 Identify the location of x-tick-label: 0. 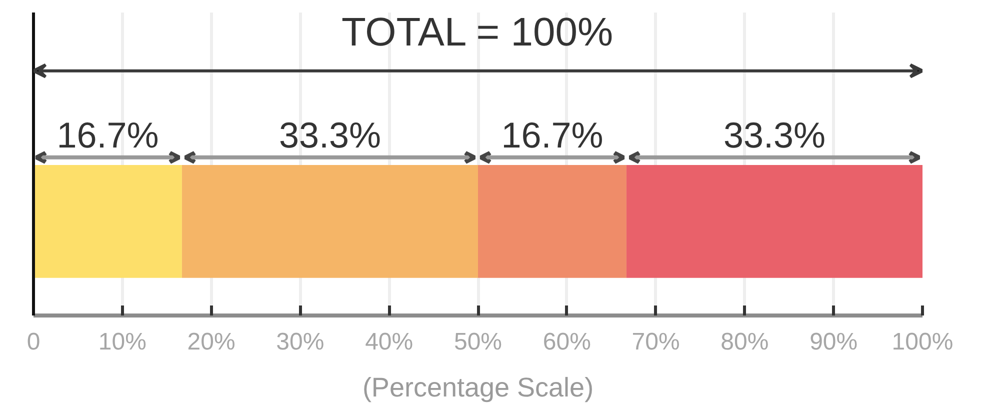
(33, 342).